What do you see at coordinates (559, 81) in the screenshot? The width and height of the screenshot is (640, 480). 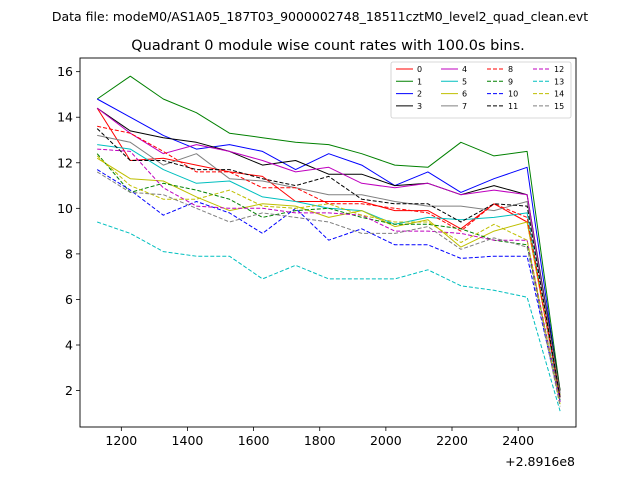 I see `legend-label-13: 13` at bounding box center [559, 81].